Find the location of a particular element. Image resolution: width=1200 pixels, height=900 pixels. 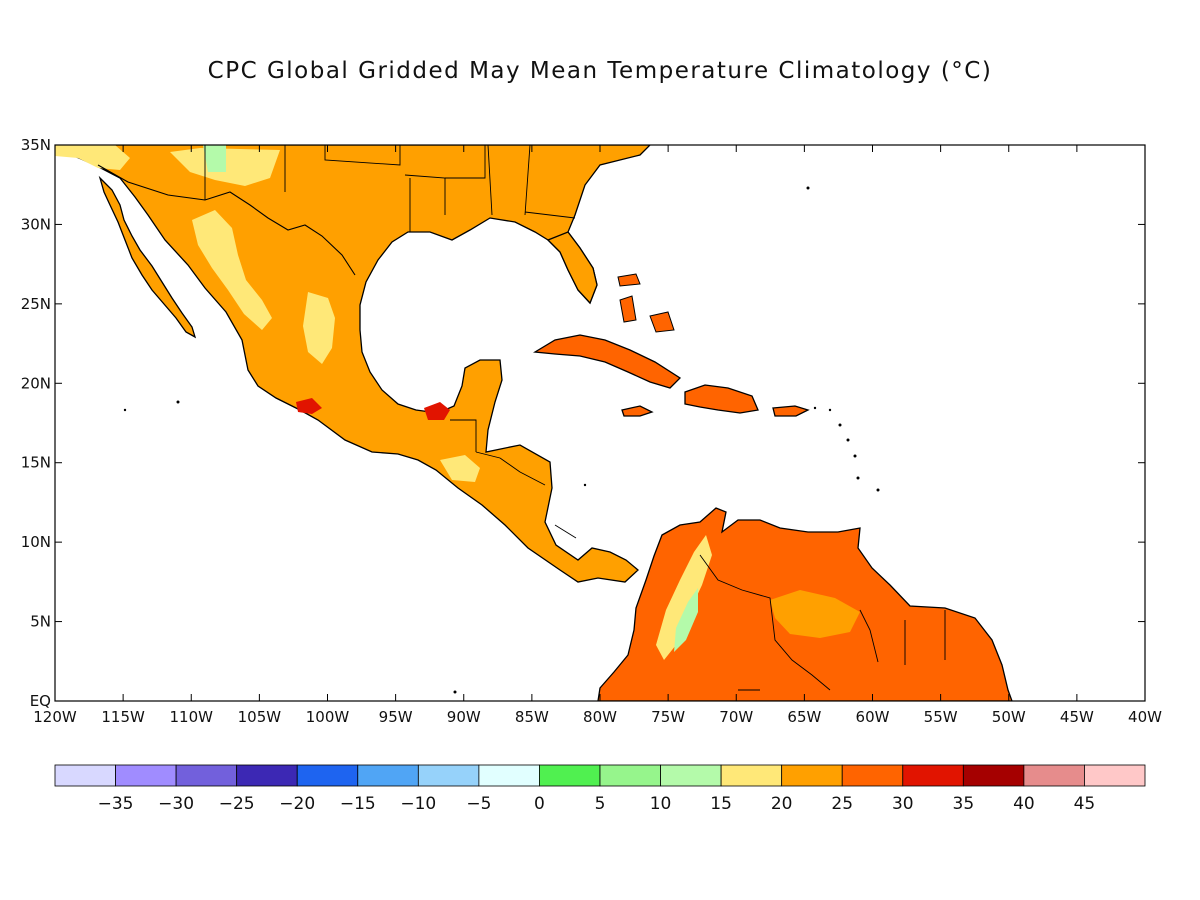

lon-tick-label: 95W is located at coordinates (396, 717).